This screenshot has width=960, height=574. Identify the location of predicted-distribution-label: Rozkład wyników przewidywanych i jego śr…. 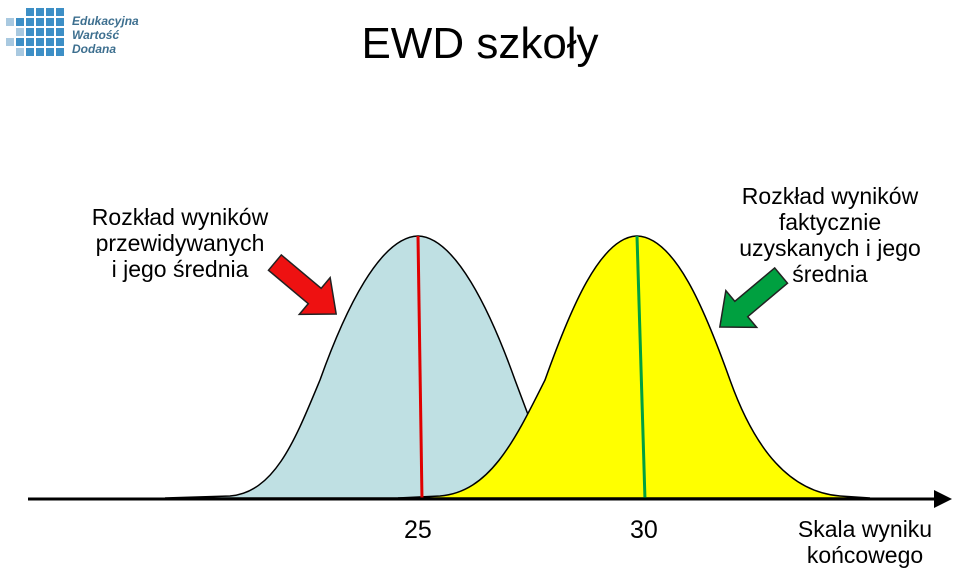
(180, 243).